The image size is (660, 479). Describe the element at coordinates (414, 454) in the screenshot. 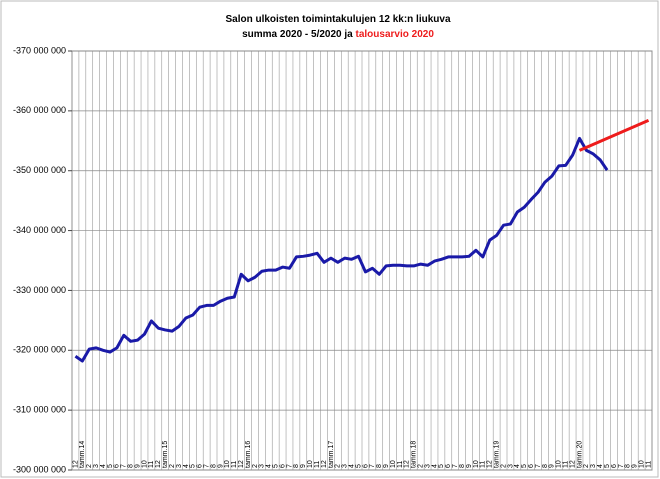

I see `x-tick-label: tamm.18` at that location.